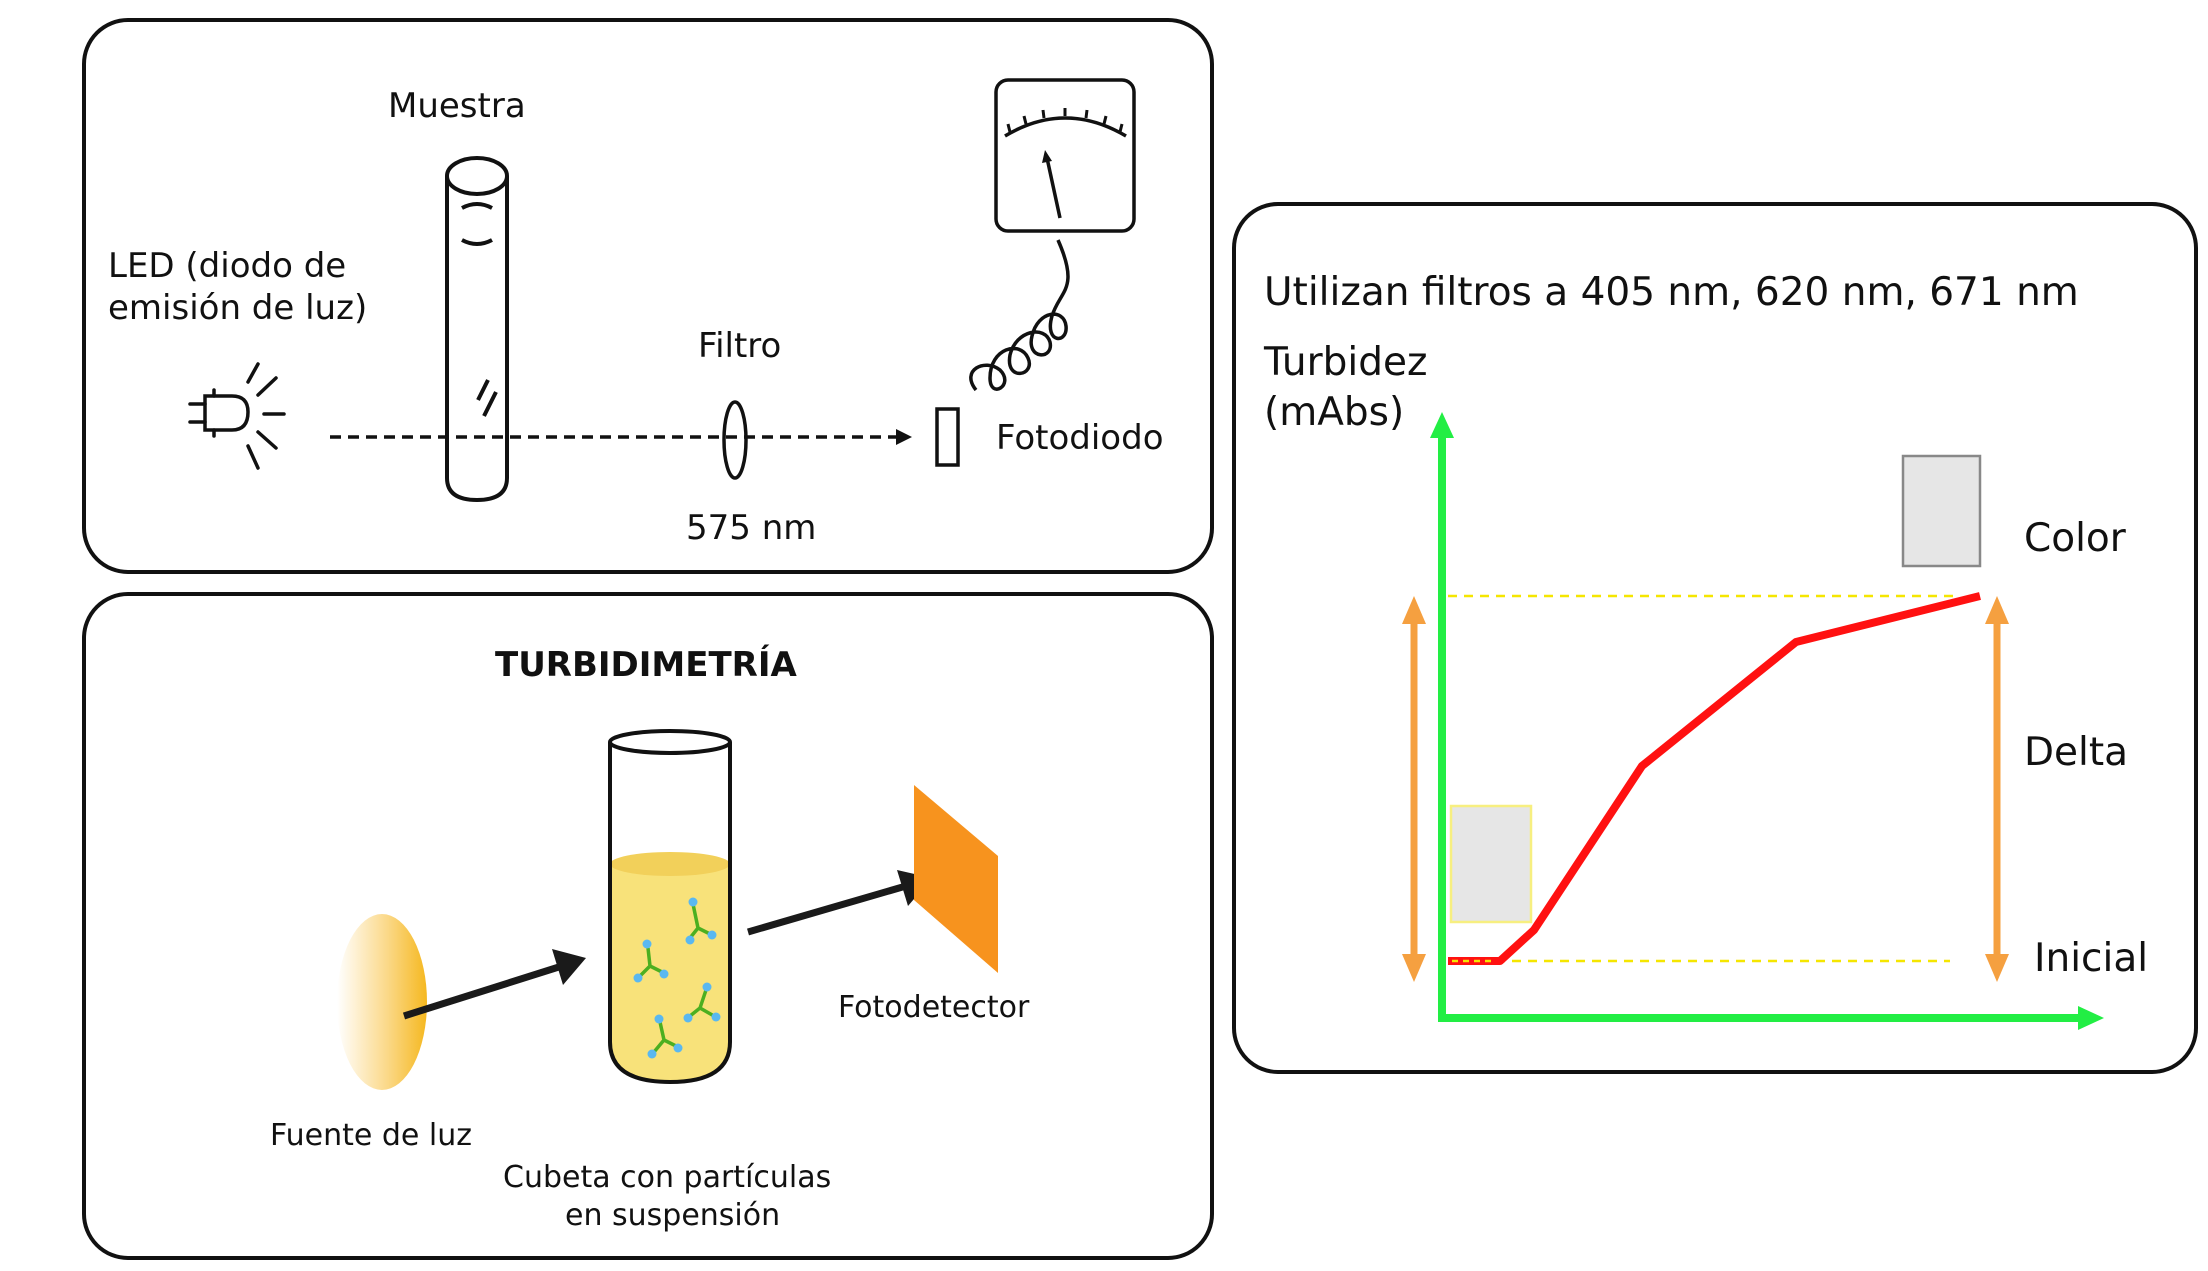 The height and width of the screenshot is (1271, 2208). What do you see at coordinates (227, 266) in the screenshot?
I see `led-label-line1: LED (diodo de` at bounding box center [227, 266].